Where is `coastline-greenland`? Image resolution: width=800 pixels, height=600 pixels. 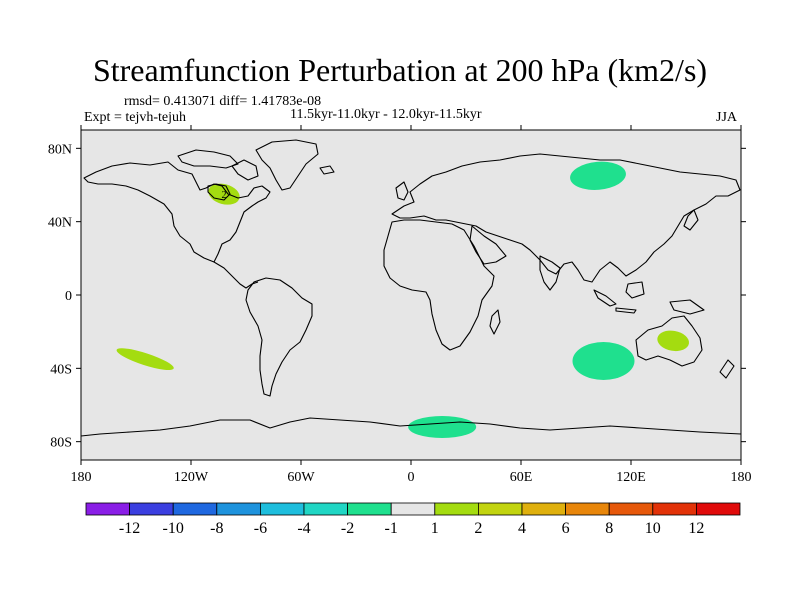 coastline-greenland is located at coordinates (287, 165).